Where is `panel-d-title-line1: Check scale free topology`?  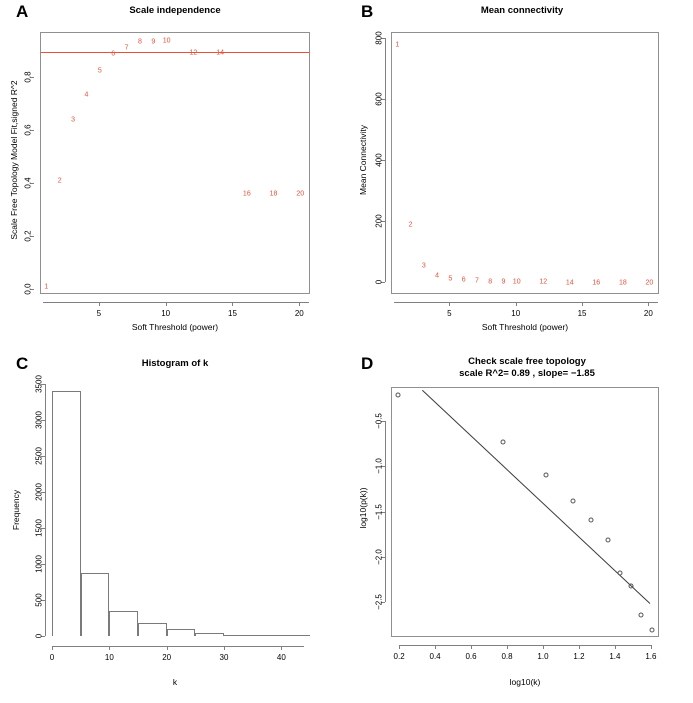
panel-d-title-line1: Check scale free topology is located at coordinates (527, 361).